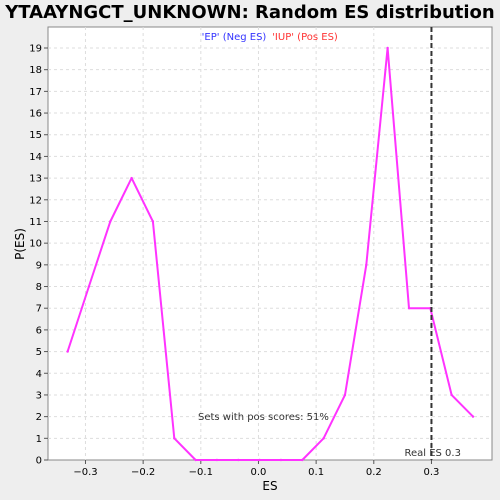 The height and width of the screenshot is (500, 500). Describe the element at coordinates (263, 417) in the screenshot. I see `pos-scores-annotation: Sets with pos scores: 51%` at that location.